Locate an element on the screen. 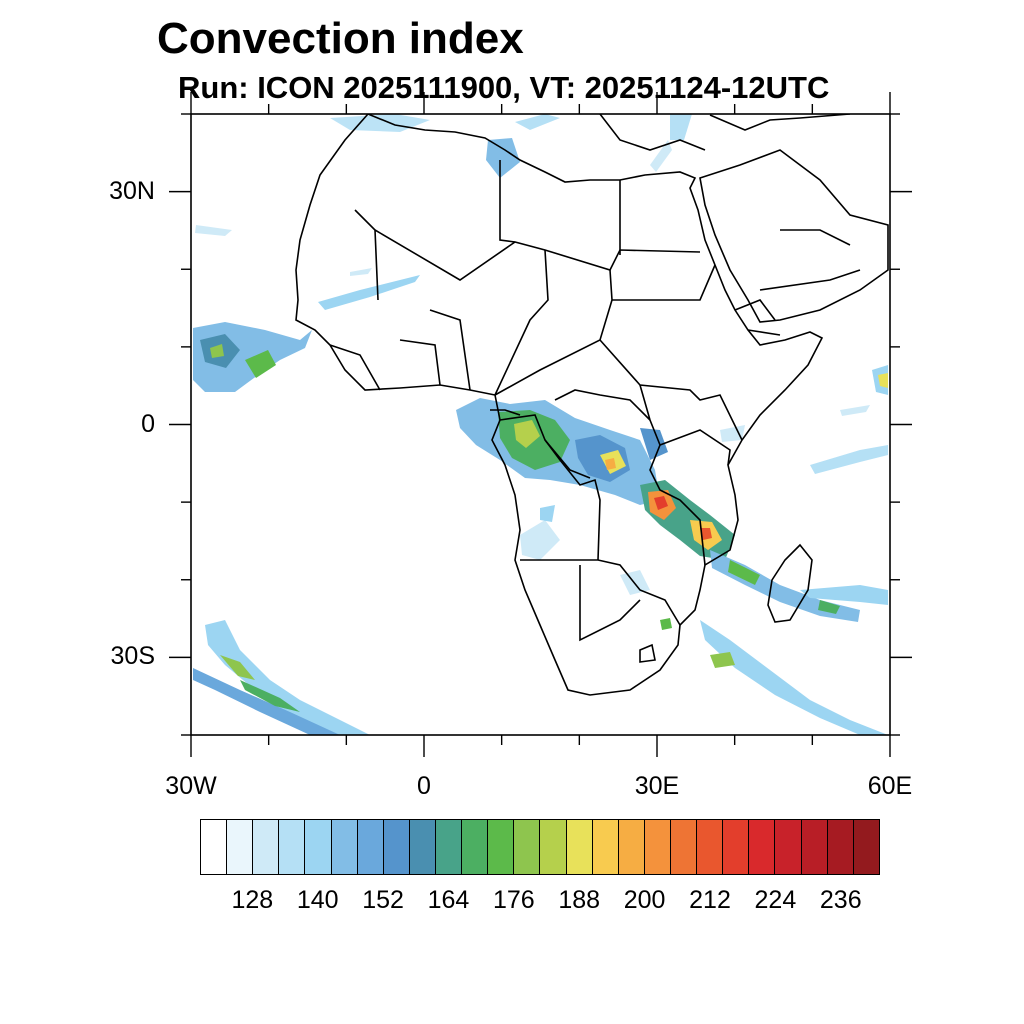 The image size is (1024, 1024). lon-label: 60E is located at coordinates (890, 786).